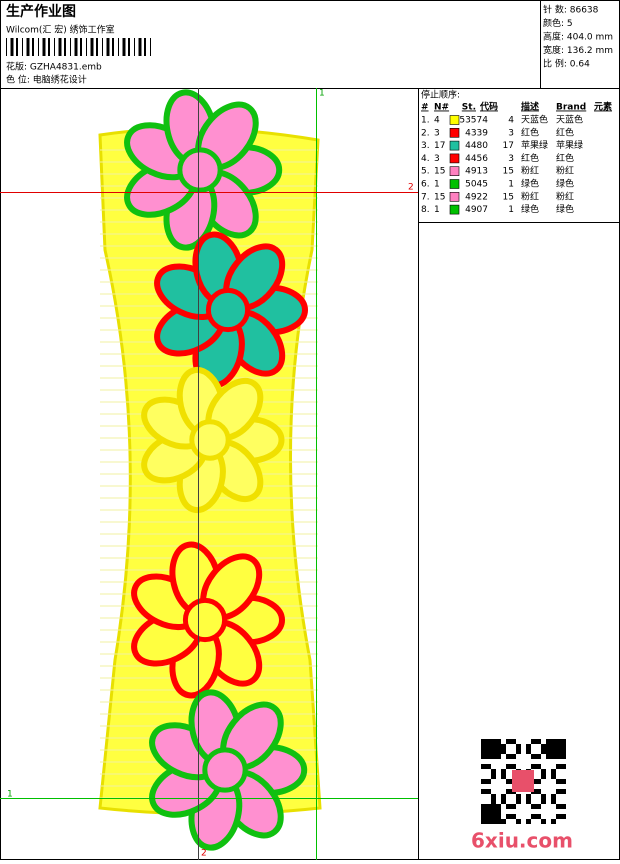 The width and height of the screenshot is (620, 864). What do you see at coordinates (530, 107) in the screenshot?
I see `column-header: 描述` at bounding box center [530, 107].